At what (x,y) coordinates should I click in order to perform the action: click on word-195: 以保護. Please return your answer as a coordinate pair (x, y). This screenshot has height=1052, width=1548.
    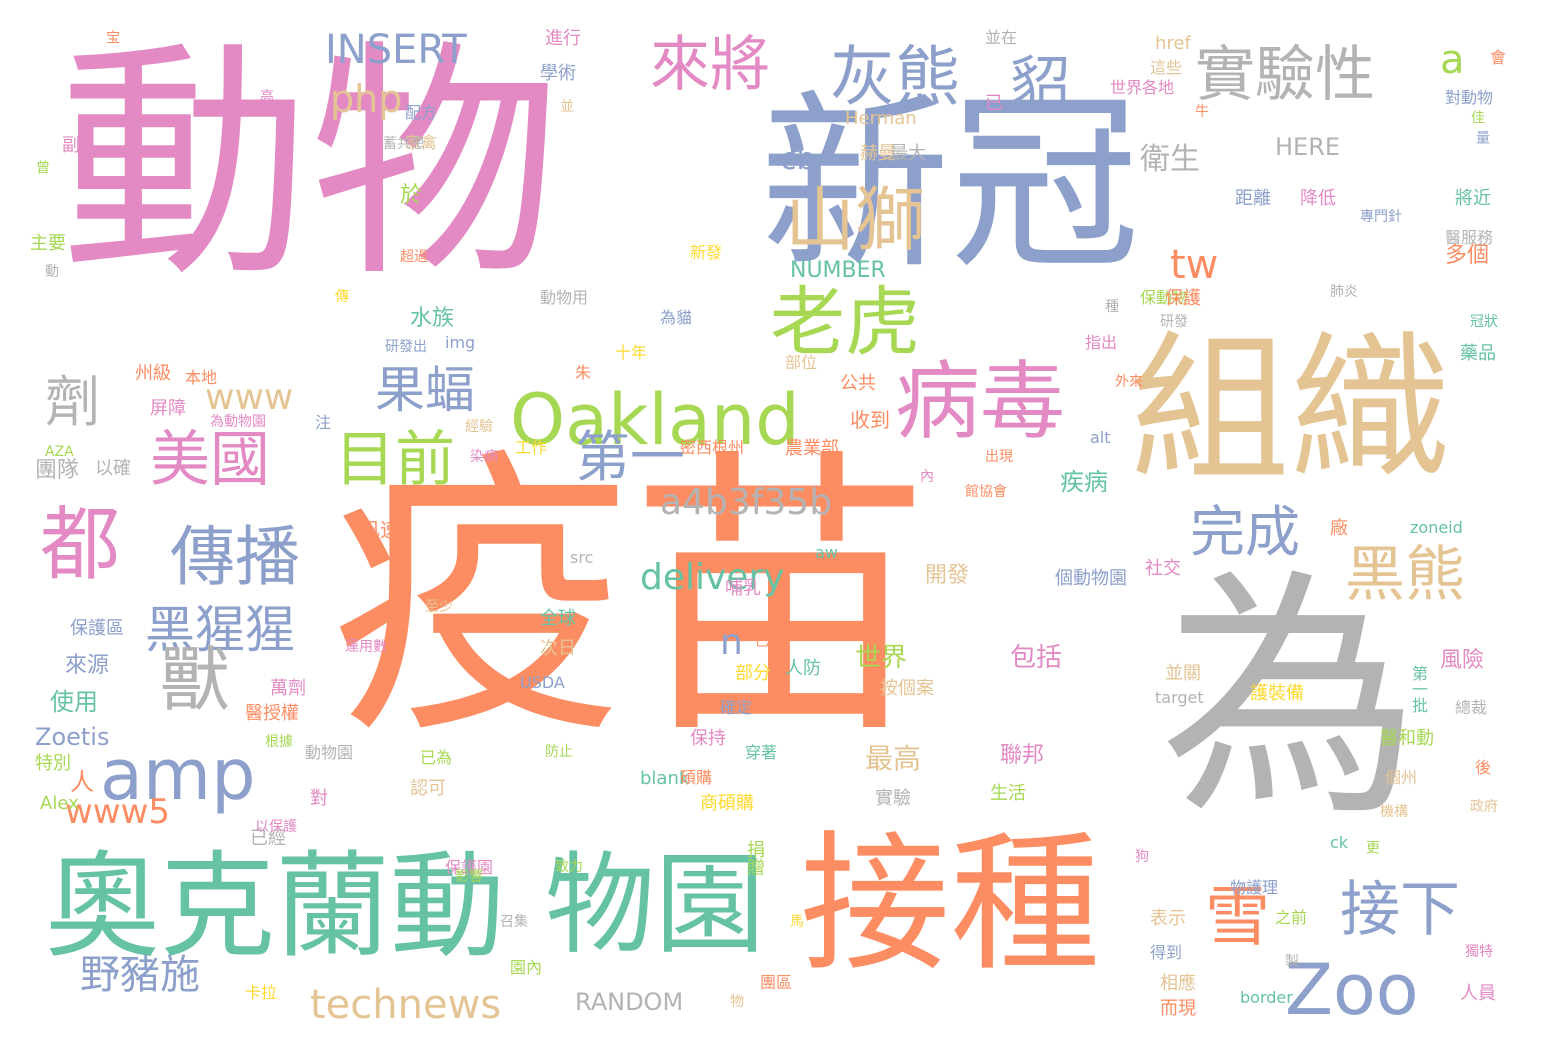
    Looking at the image, I should click on (276, 827).